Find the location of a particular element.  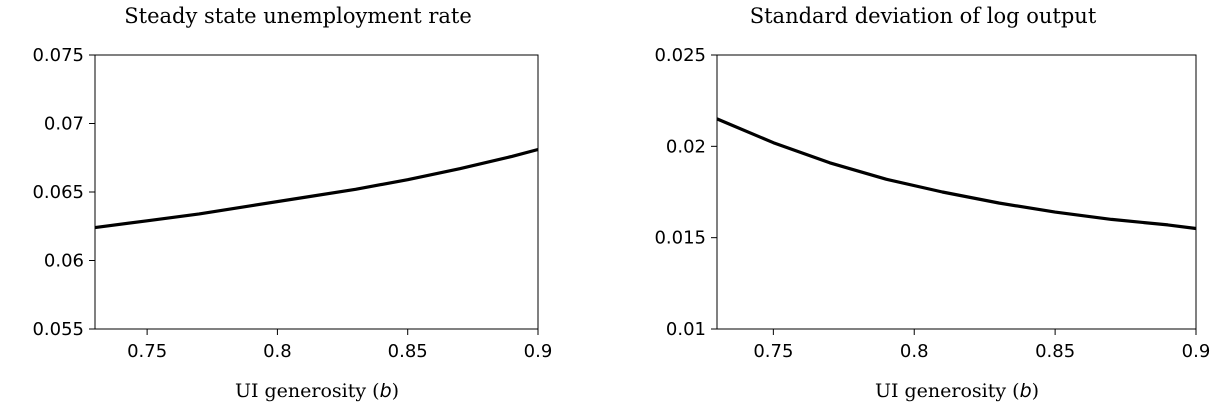

y-axis: 0.01 0.015 0.02 0.025 is located at coordinates (685, 192).